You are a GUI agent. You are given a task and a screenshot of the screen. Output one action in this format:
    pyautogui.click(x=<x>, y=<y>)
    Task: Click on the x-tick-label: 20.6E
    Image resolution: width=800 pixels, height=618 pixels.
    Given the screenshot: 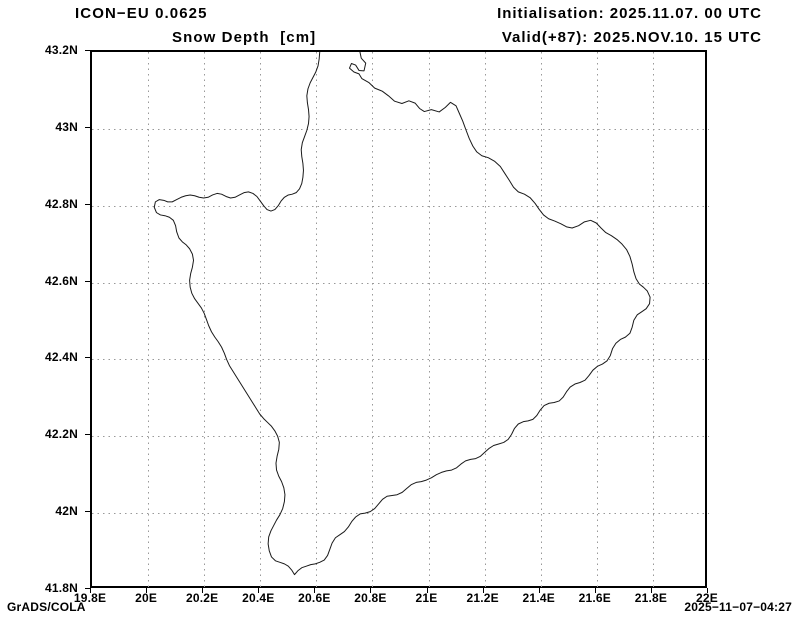 What is the action you would take?
    pyautogui.click(x=314, y=598)
    